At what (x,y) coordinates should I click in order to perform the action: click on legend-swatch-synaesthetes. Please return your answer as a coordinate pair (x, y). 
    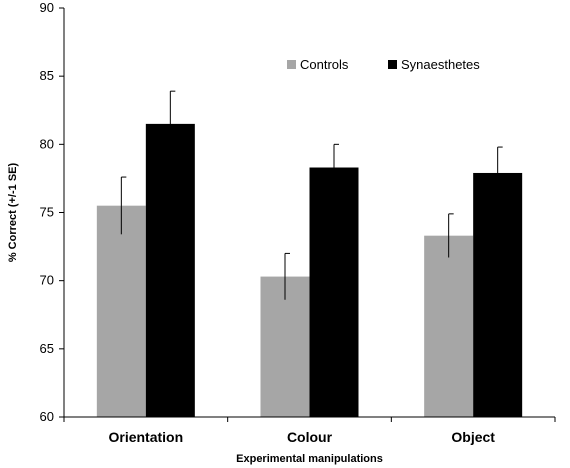
    Looking at the image, I should click on (392, 64).